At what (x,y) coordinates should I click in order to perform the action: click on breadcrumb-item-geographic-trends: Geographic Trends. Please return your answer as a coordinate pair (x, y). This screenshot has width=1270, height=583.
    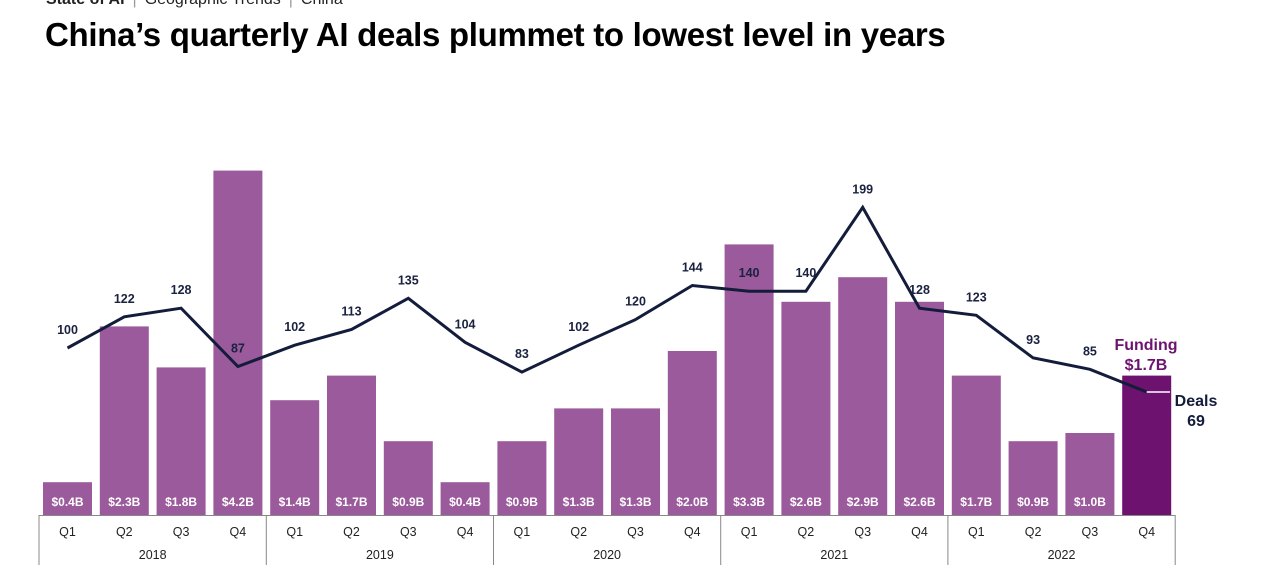
    Looking at the image, I should click on (213, 4).